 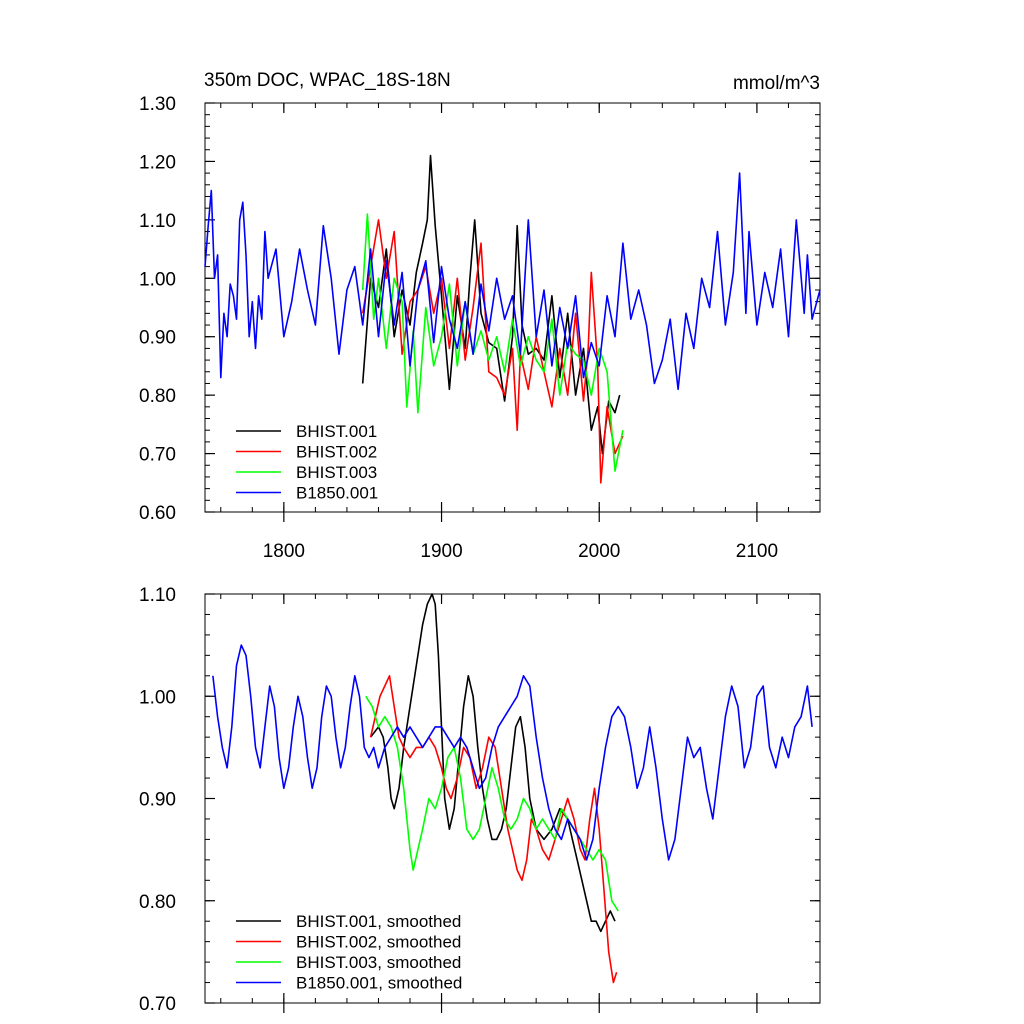 What do you see at coordinates (337, 493) in the screenshot?
I see `legend-label: B1850.001` at bounding box center [337, 493].